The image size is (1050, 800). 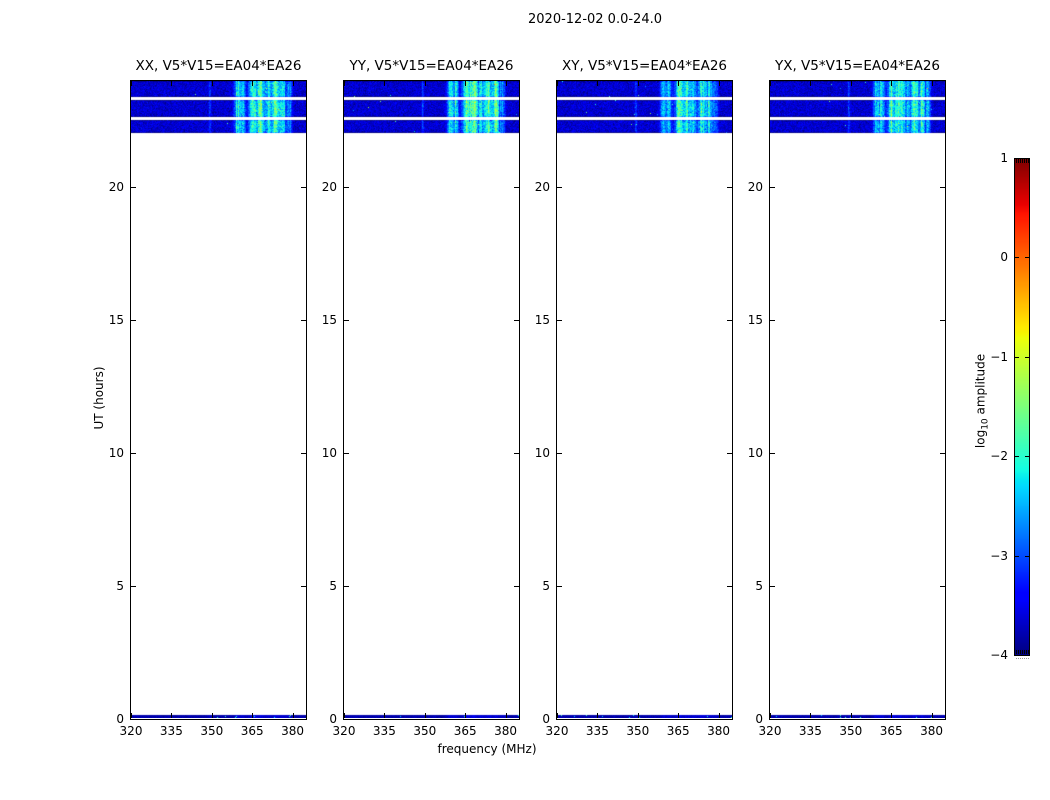 I want to click on spectrogram-canvas-xy, so click(x=644, y=399).